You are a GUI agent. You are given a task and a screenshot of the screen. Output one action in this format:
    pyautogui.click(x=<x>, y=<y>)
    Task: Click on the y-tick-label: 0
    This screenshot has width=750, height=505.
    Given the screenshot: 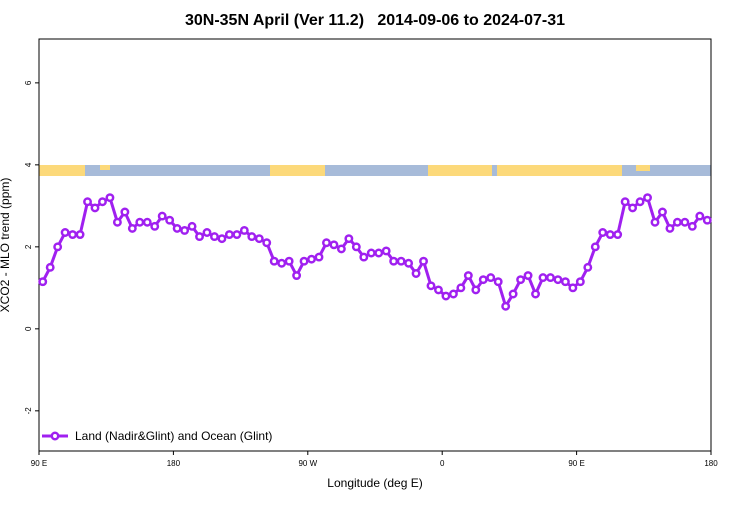 What is the action you would take?
    pyautogui.click(x=28, y=328)
    